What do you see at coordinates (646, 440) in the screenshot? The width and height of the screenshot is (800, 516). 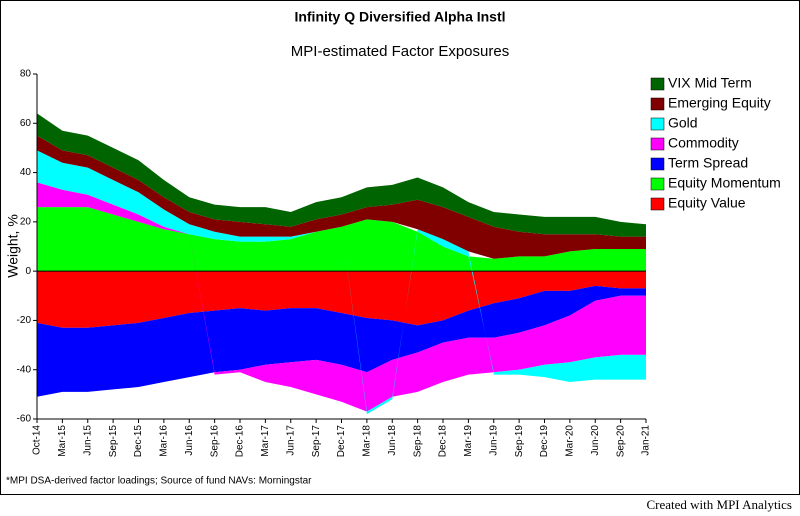 I see `x-tick-label: Jan-21` at bounding box center [646, 440].